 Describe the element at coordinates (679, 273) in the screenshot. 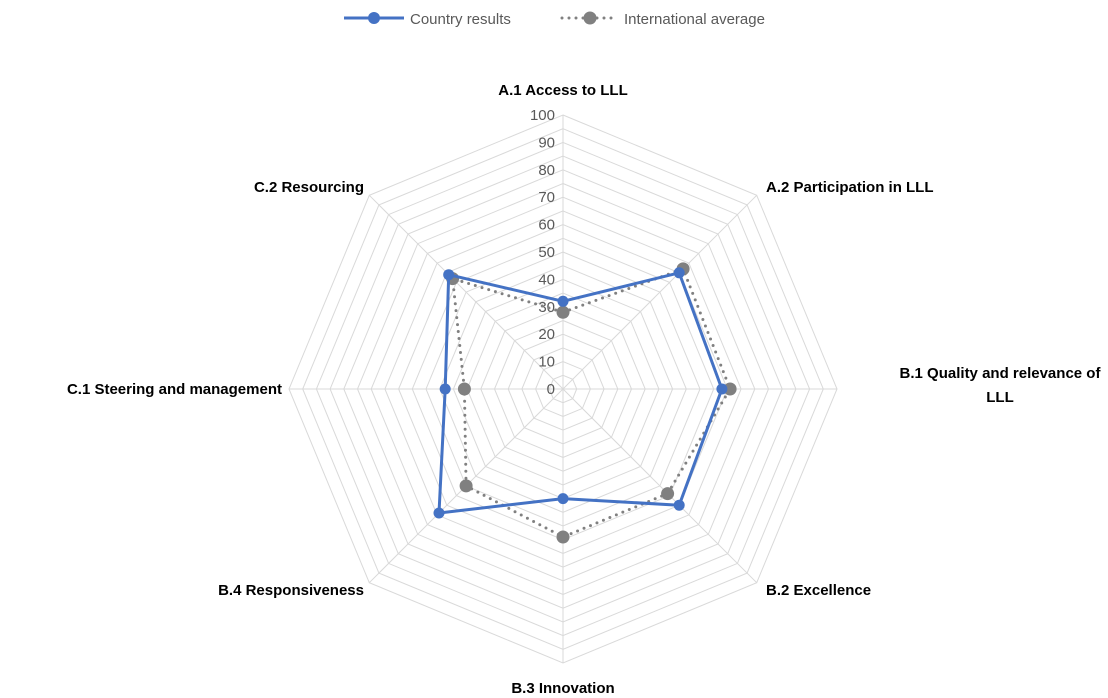

I see `point-country-results-a-2-participation-in-lll` at that location.